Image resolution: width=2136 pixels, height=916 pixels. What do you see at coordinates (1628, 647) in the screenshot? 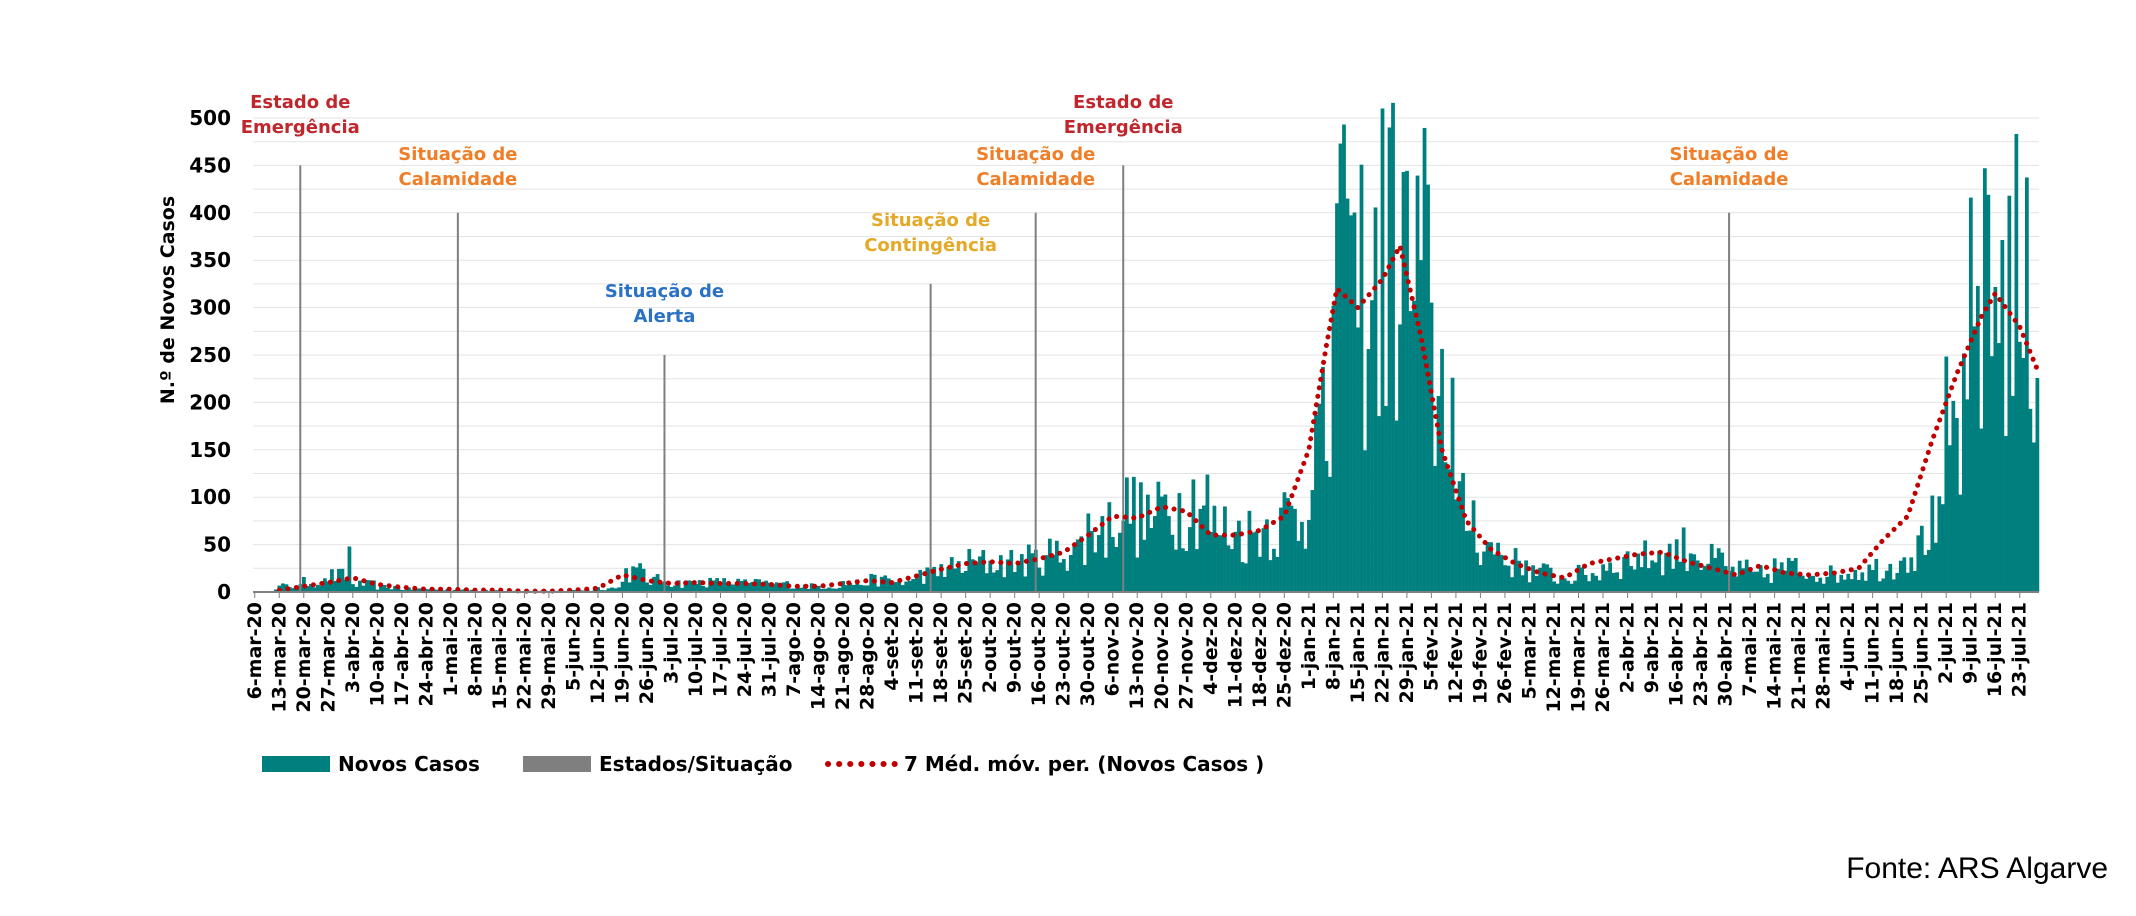
I see `x-tick-label: 2-abr-21` at bounding box center [1628, 647].